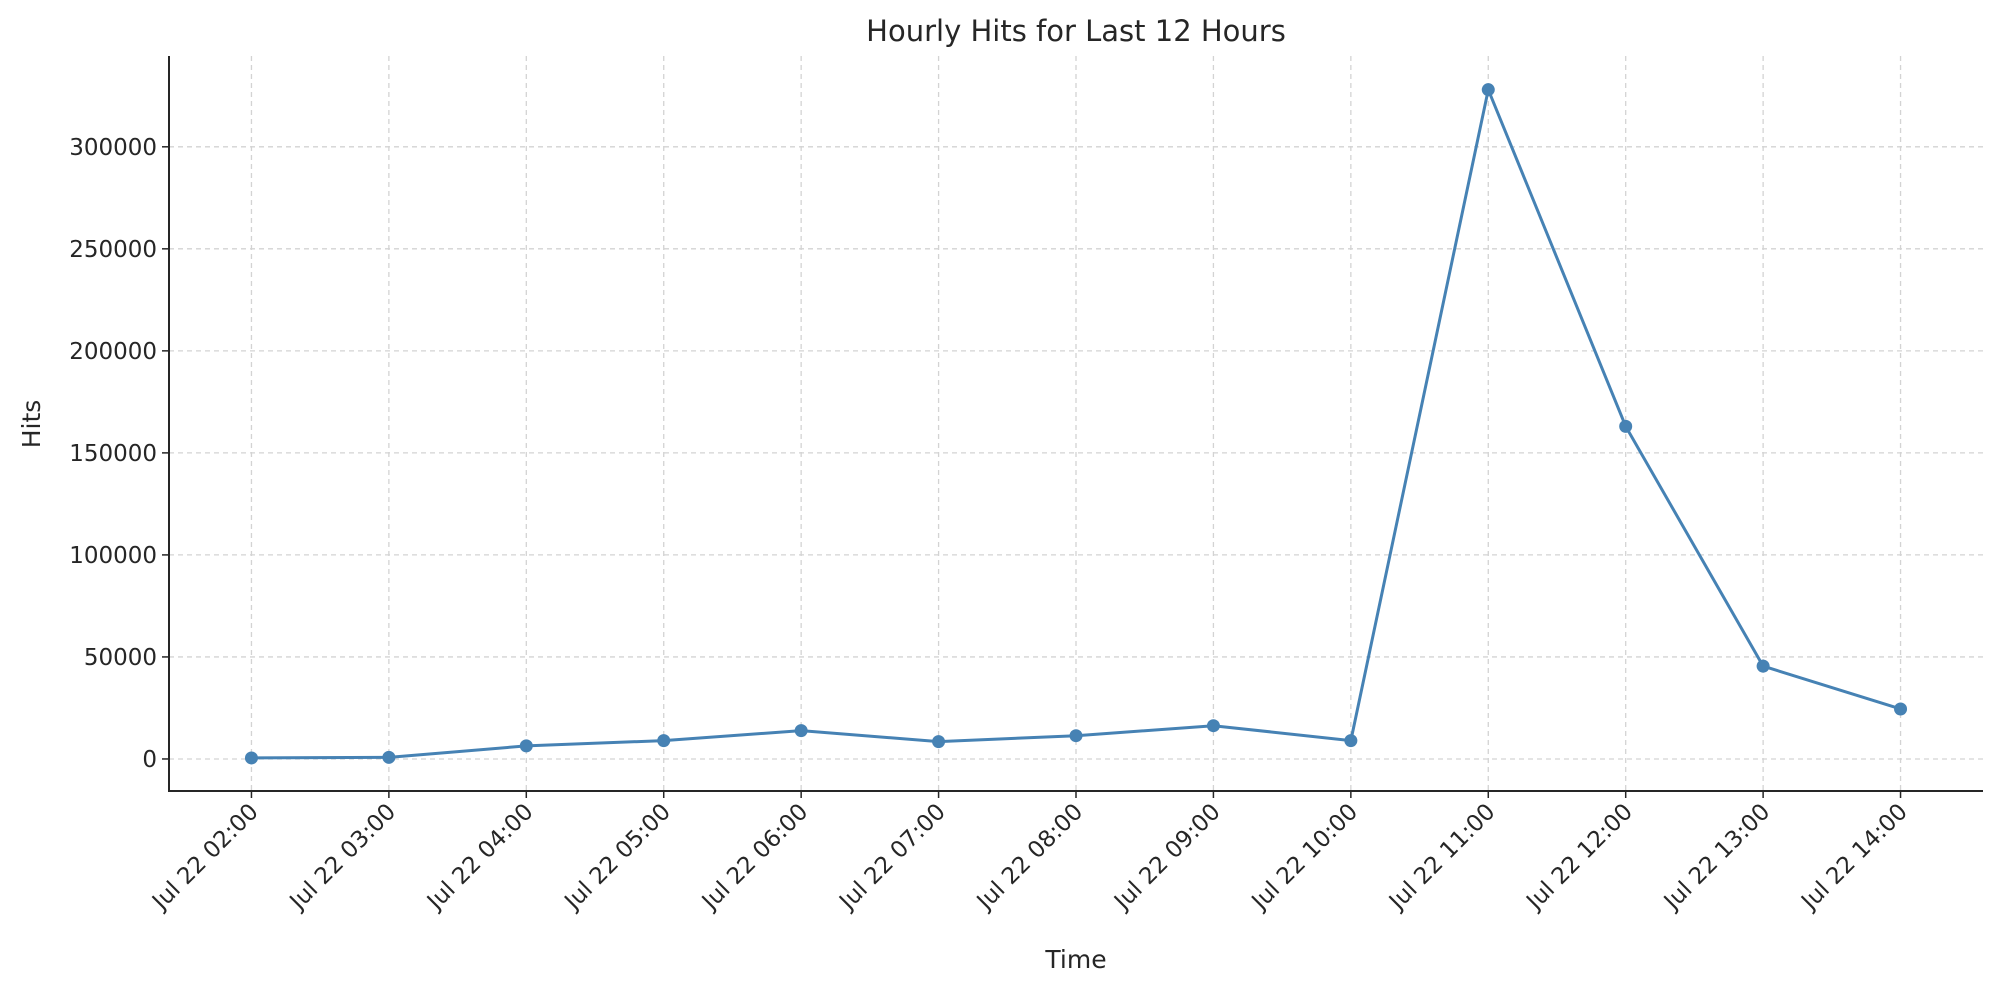 The image size is (1999, 992). Describe the element at coordinates (1441, 857) in the screenshot. I see `x-tick-label: Jul 22 11:00` at that location.